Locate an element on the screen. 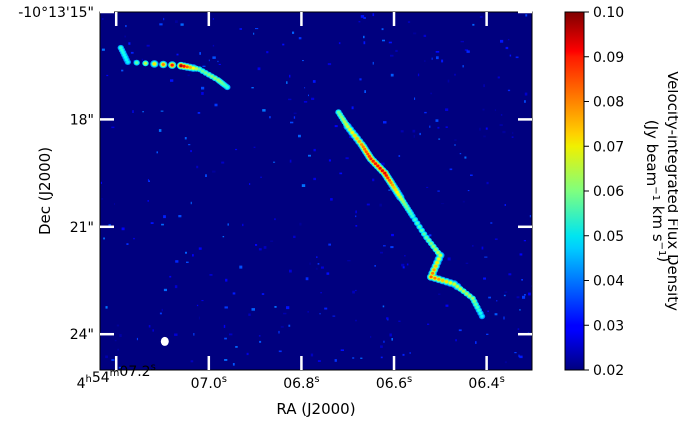 The image size is (678, 421). colorbar-tick-label: 0.05 is located at coordinates (608, 237).